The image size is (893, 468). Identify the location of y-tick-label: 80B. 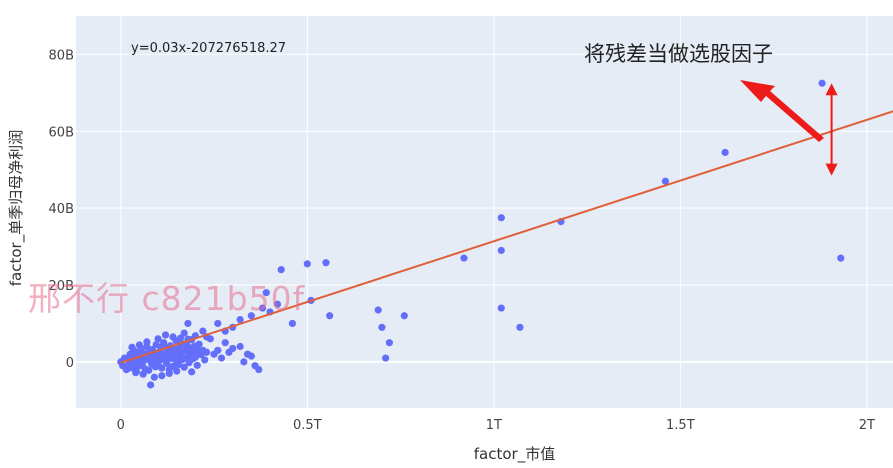
(61, 55).